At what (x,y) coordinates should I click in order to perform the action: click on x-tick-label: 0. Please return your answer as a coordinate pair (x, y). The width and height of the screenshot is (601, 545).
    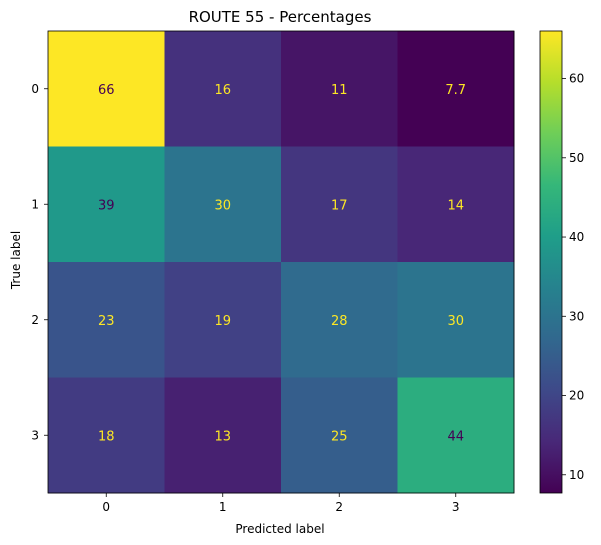
    Looking at the image, I should click on (106, 507).